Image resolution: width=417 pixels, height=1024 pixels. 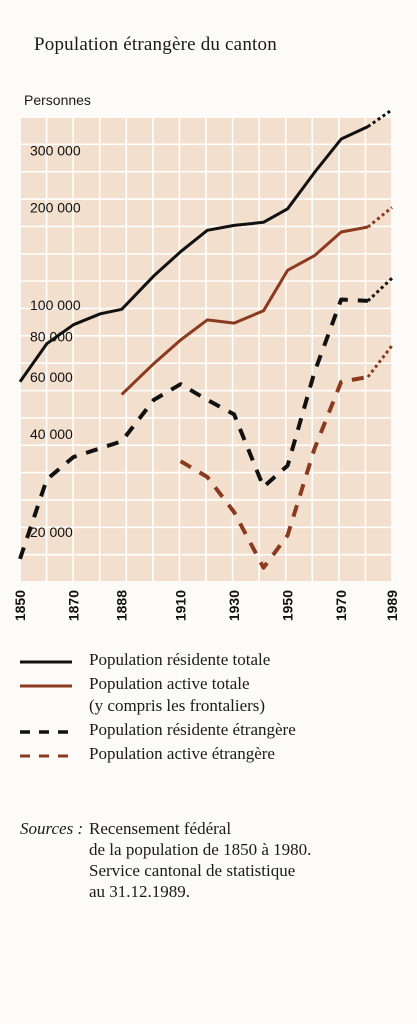 I want to click on y-tick-label: 100 000, so click(x=55, y=305).